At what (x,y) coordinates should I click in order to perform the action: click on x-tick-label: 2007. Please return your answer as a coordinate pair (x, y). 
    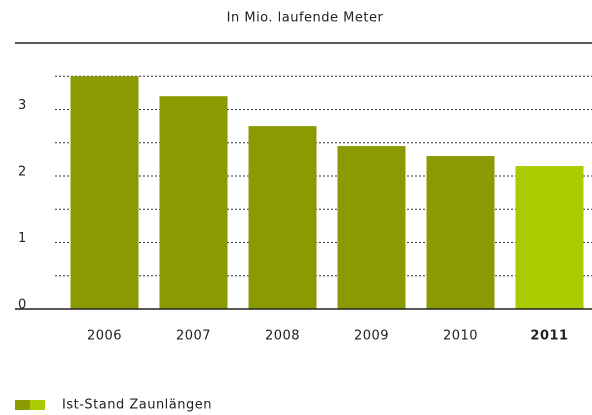
    Looking at the image, I should click on (193, 336).